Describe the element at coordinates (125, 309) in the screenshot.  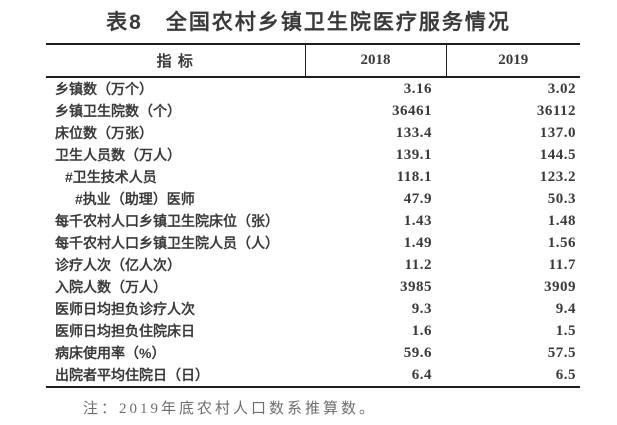
I see `indicator-label: 医师日均担负诊疗人次` at that location.